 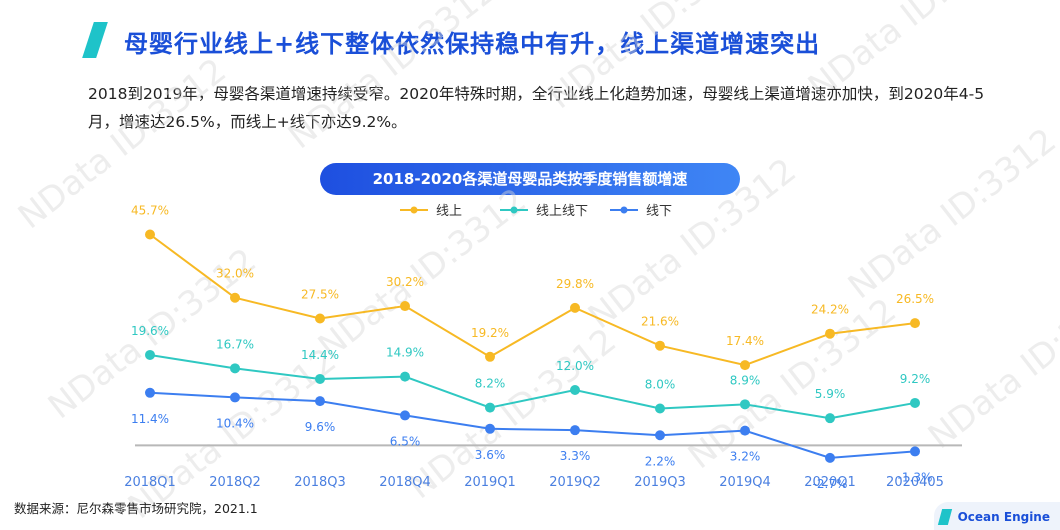 I want to click on data-label: 32.0%, so click(x=235, y=274).